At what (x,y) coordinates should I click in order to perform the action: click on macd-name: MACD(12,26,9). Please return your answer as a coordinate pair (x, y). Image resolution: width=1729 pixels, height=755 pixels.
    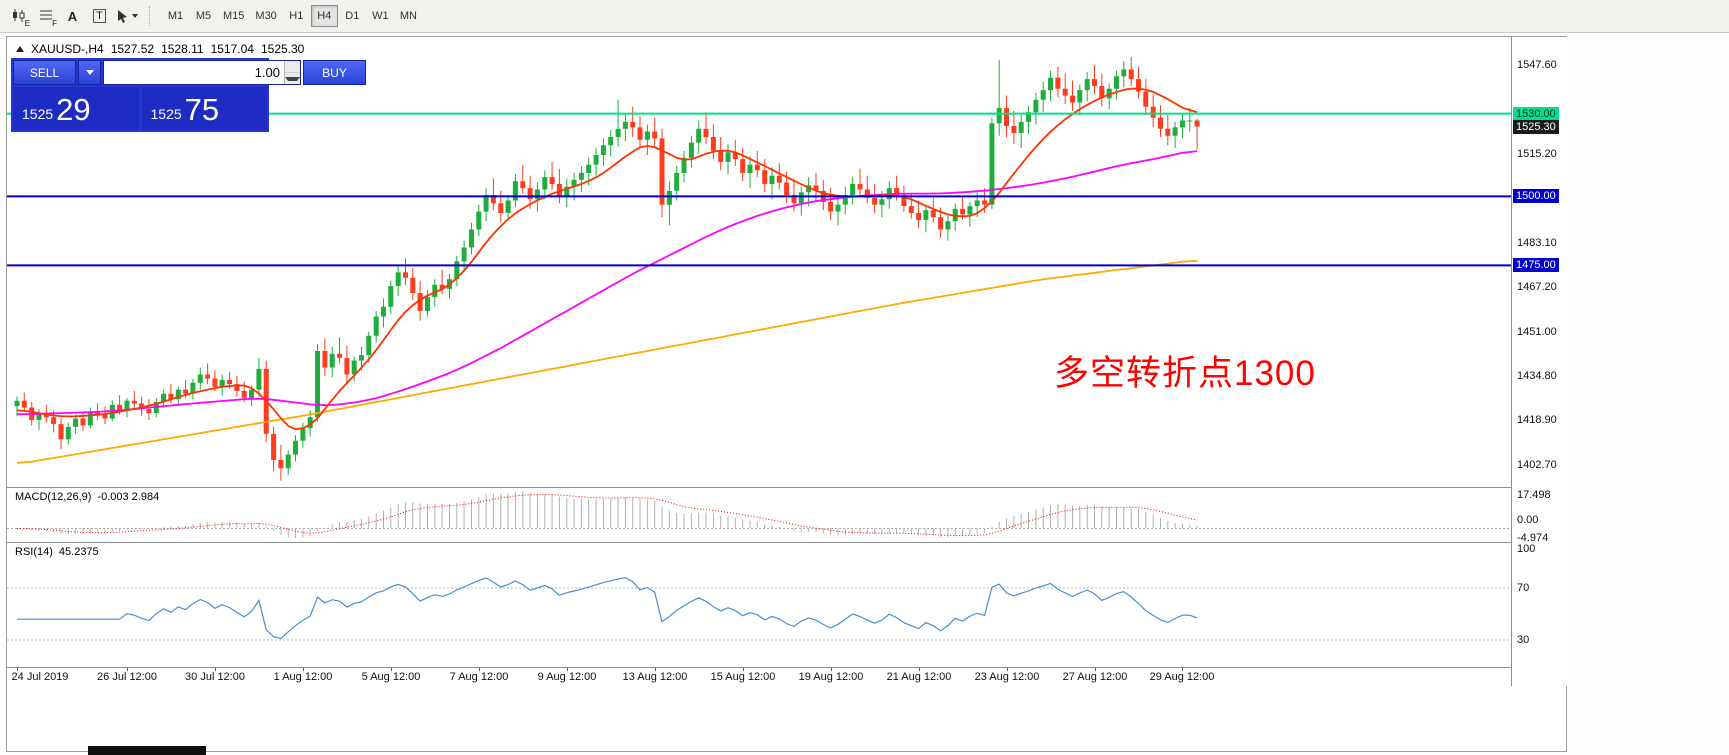
    Looking at the image, I should click on (53, 497).